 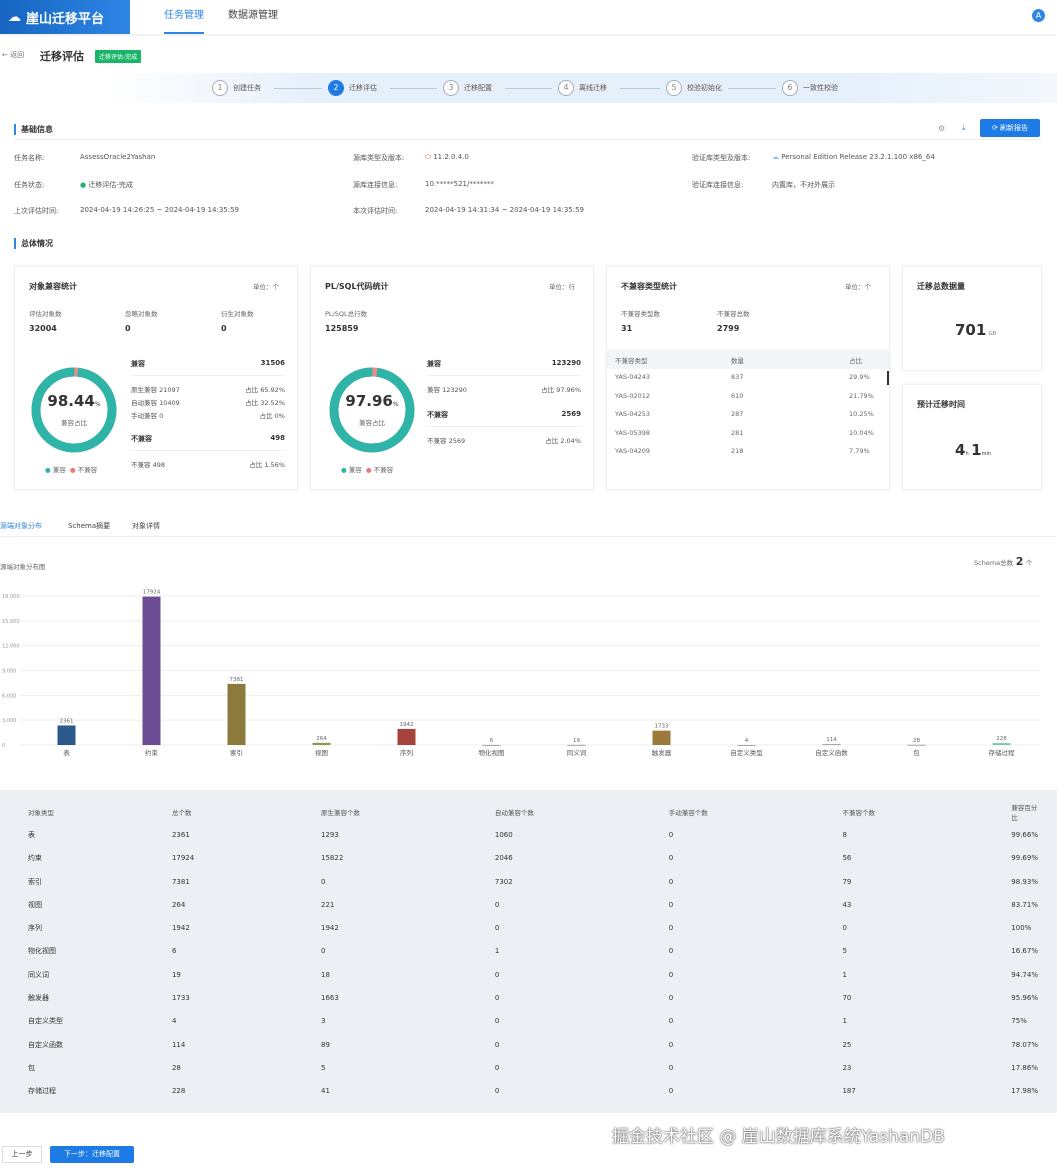 I want to click on x-tick-label: 视图, so click(x=321, y=752).